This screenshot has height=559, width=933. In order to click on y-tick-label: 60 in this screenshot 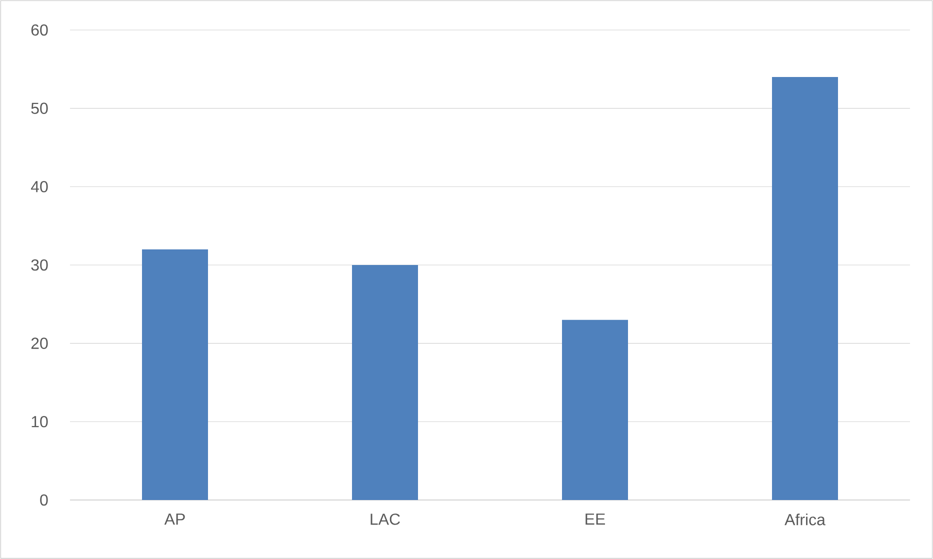, I will do `click(39, 30)`.